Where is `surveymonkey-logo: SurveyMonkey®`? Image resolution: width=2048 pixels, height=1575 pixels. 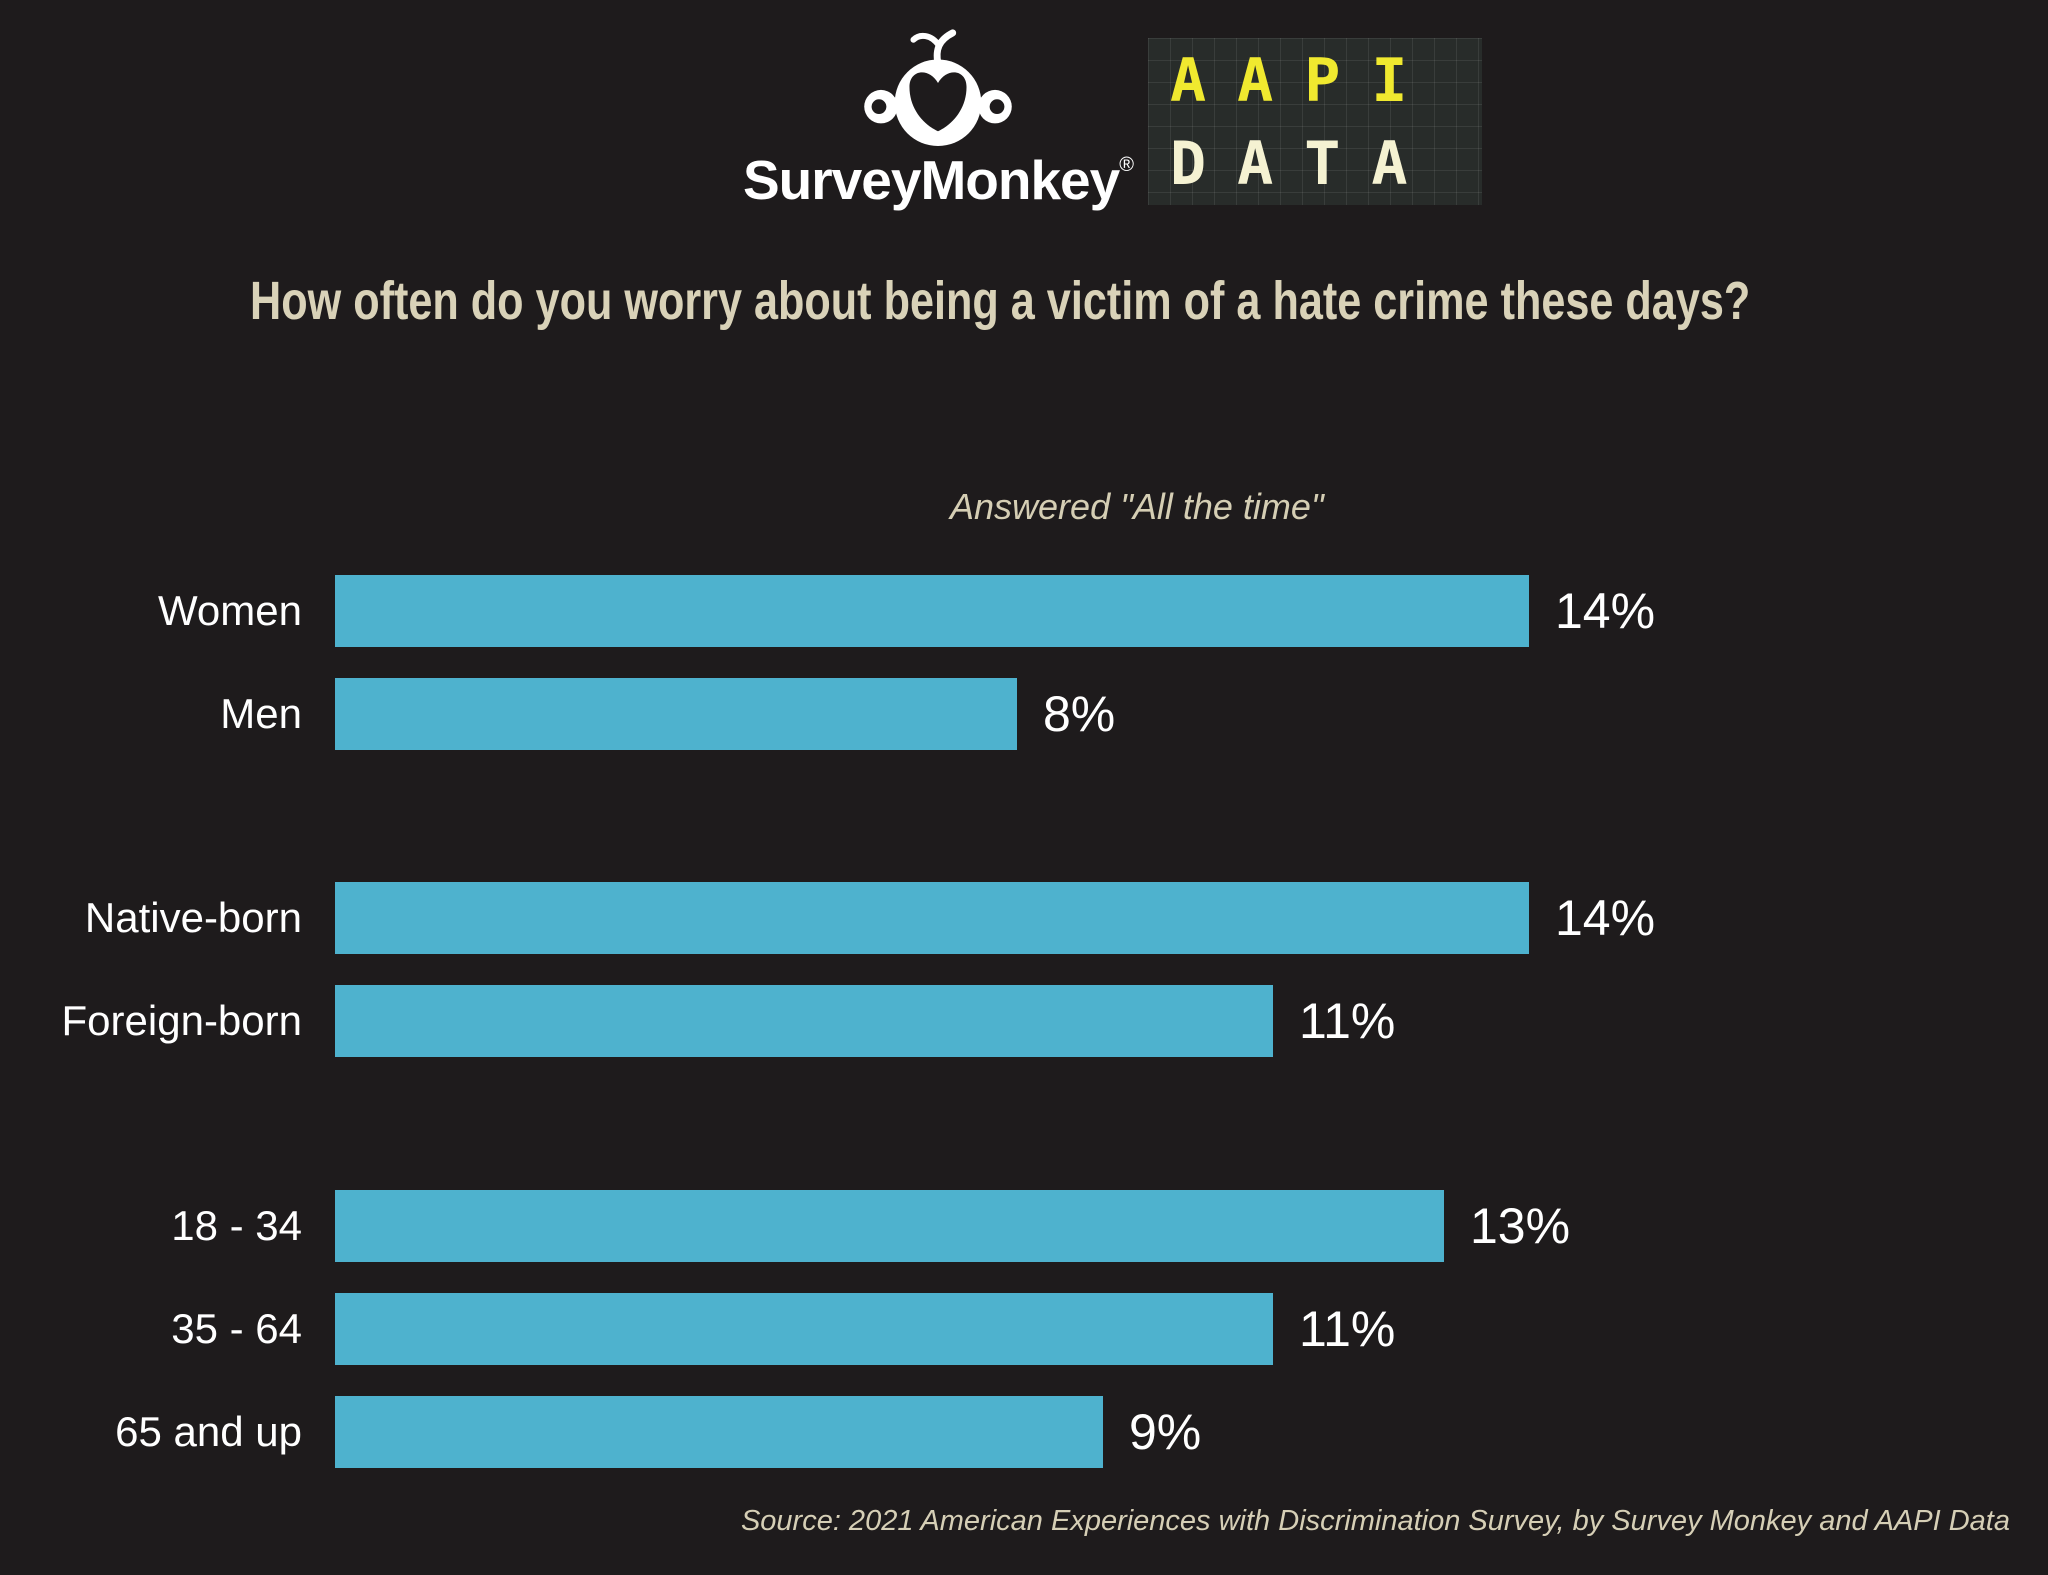 surveymonkey-logo: SurveyMonkey® is located at coordinates (938, 119).